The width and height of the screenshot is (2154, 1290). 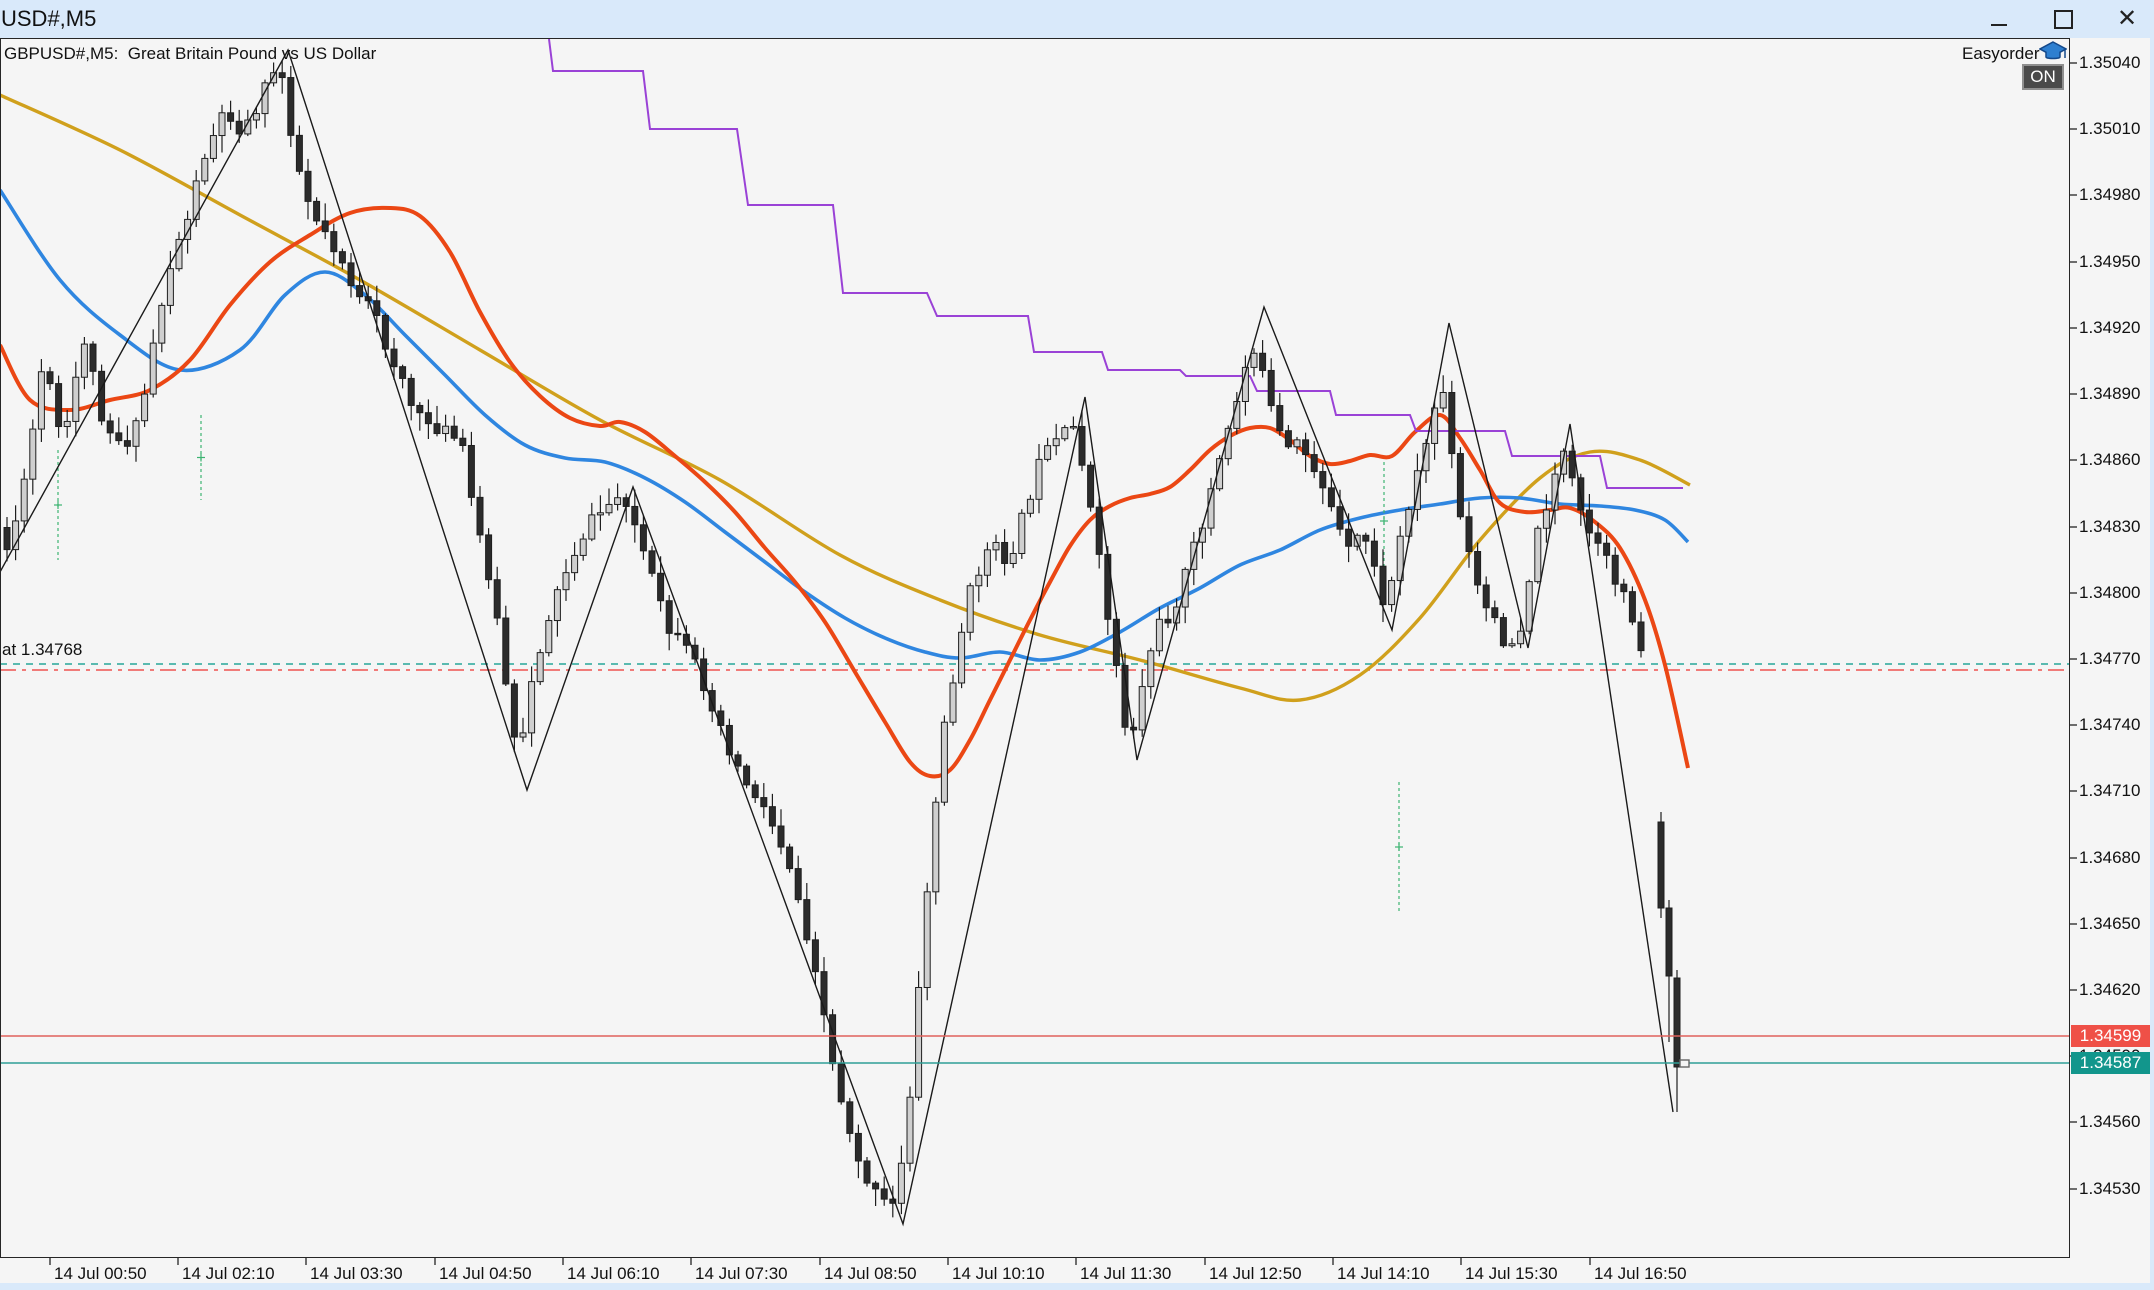 What do you see at coordinates (1126, 1273) in the screenshot?
I see `time-tick-label: 14 Jul 11:30` at bounding box center [1126, 1273].